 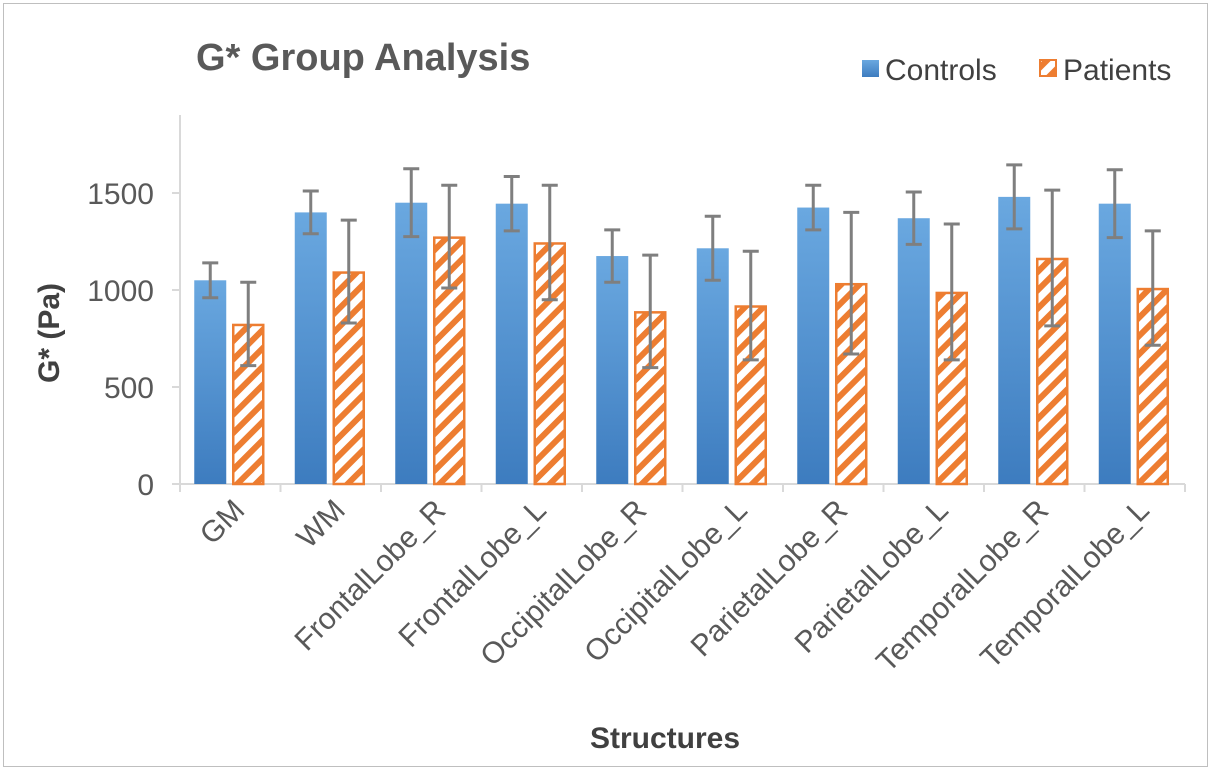 What do you see at coordinates (321, 524) in the screenshot?
I see `x-tick-label: WM` at bounding box center [321, 524].